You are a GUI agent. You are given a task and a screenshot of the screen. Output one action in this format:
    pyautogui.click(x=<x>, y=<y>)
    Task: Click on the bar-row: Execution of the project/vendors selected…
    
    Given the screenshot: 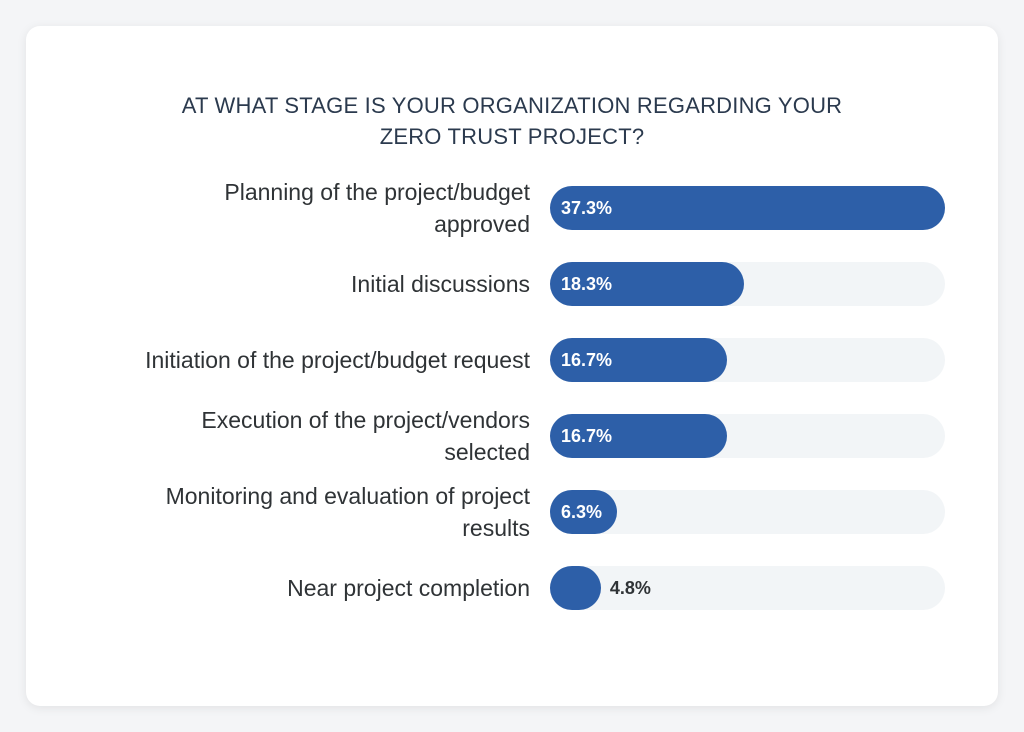 What is the action you would take?
    pyautogui.click(x=512, y=436)
    